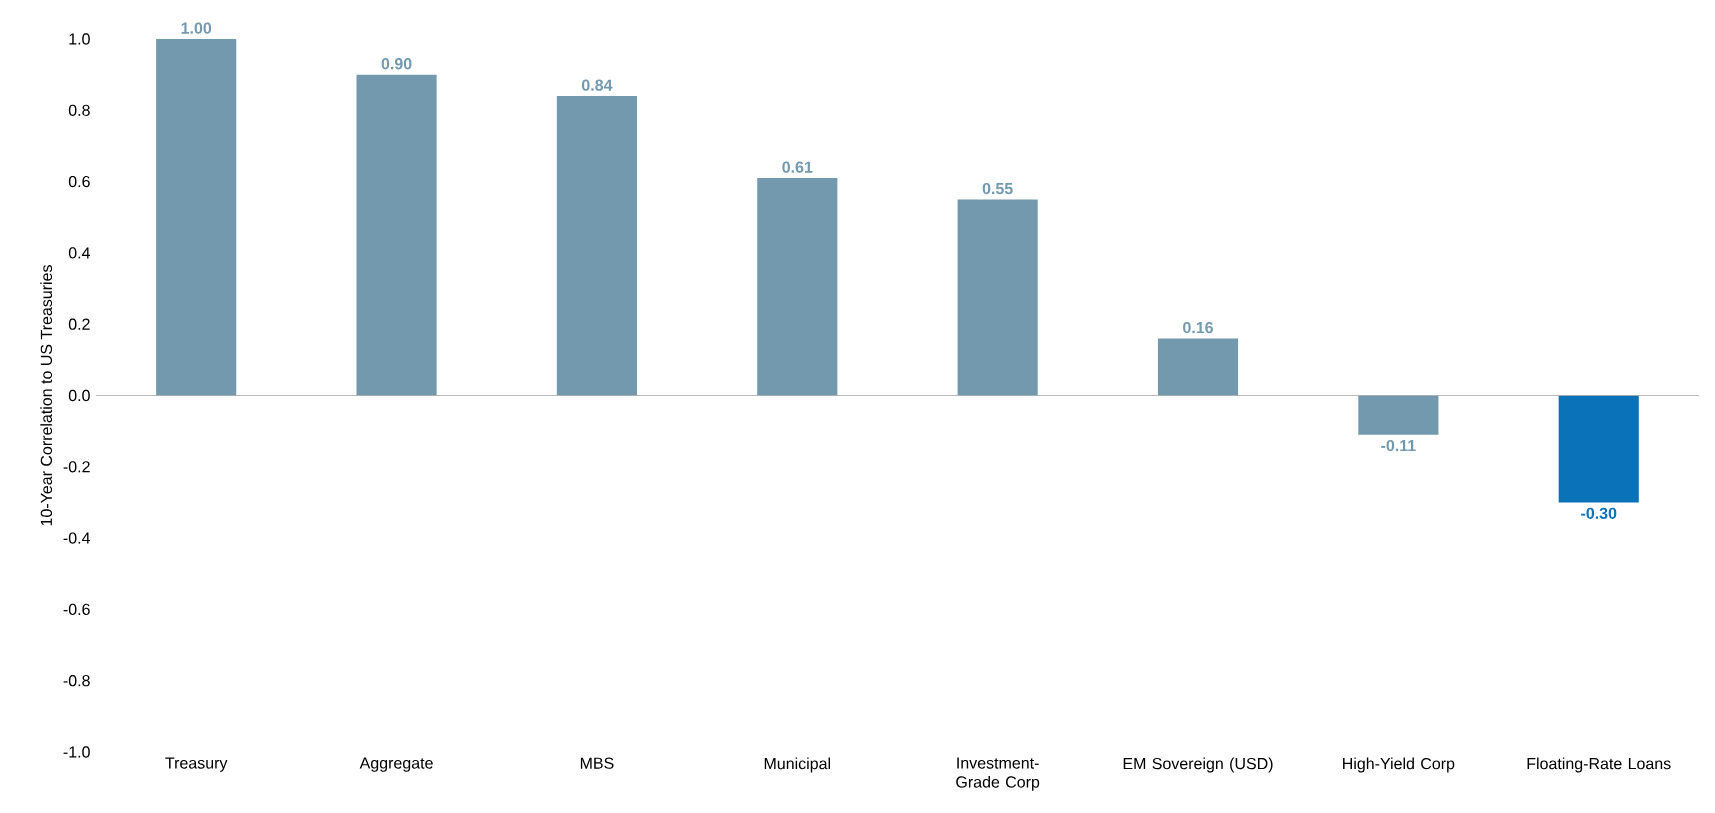 The width and height of the screenshot is (1715, 813). I want to click on y-tick-label: -0.8, so click(76, 681).